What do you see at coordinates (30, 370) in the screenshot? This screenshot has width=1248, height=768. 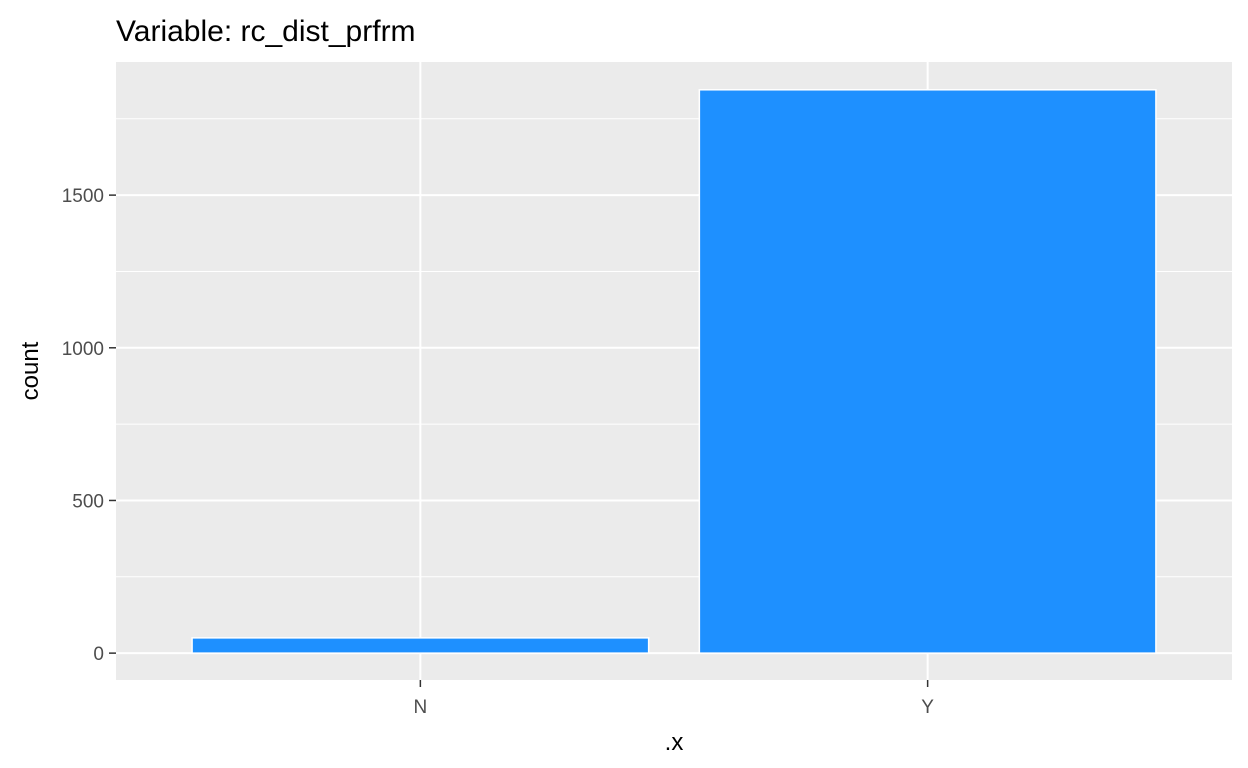 I see `y-axis-title: count` at bounding box center [30, 370].